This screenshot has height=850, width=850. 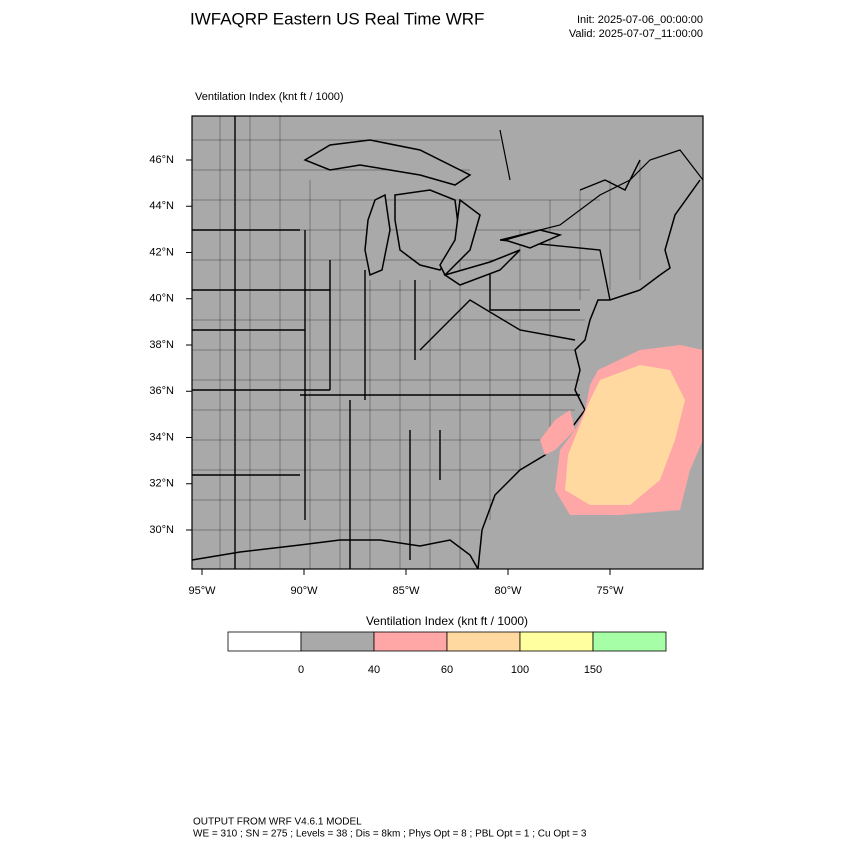 What do you see at coordinates (161, 345) in the screenshot?
I see `lat-label: 38°N` at bounding box center [161, 345].